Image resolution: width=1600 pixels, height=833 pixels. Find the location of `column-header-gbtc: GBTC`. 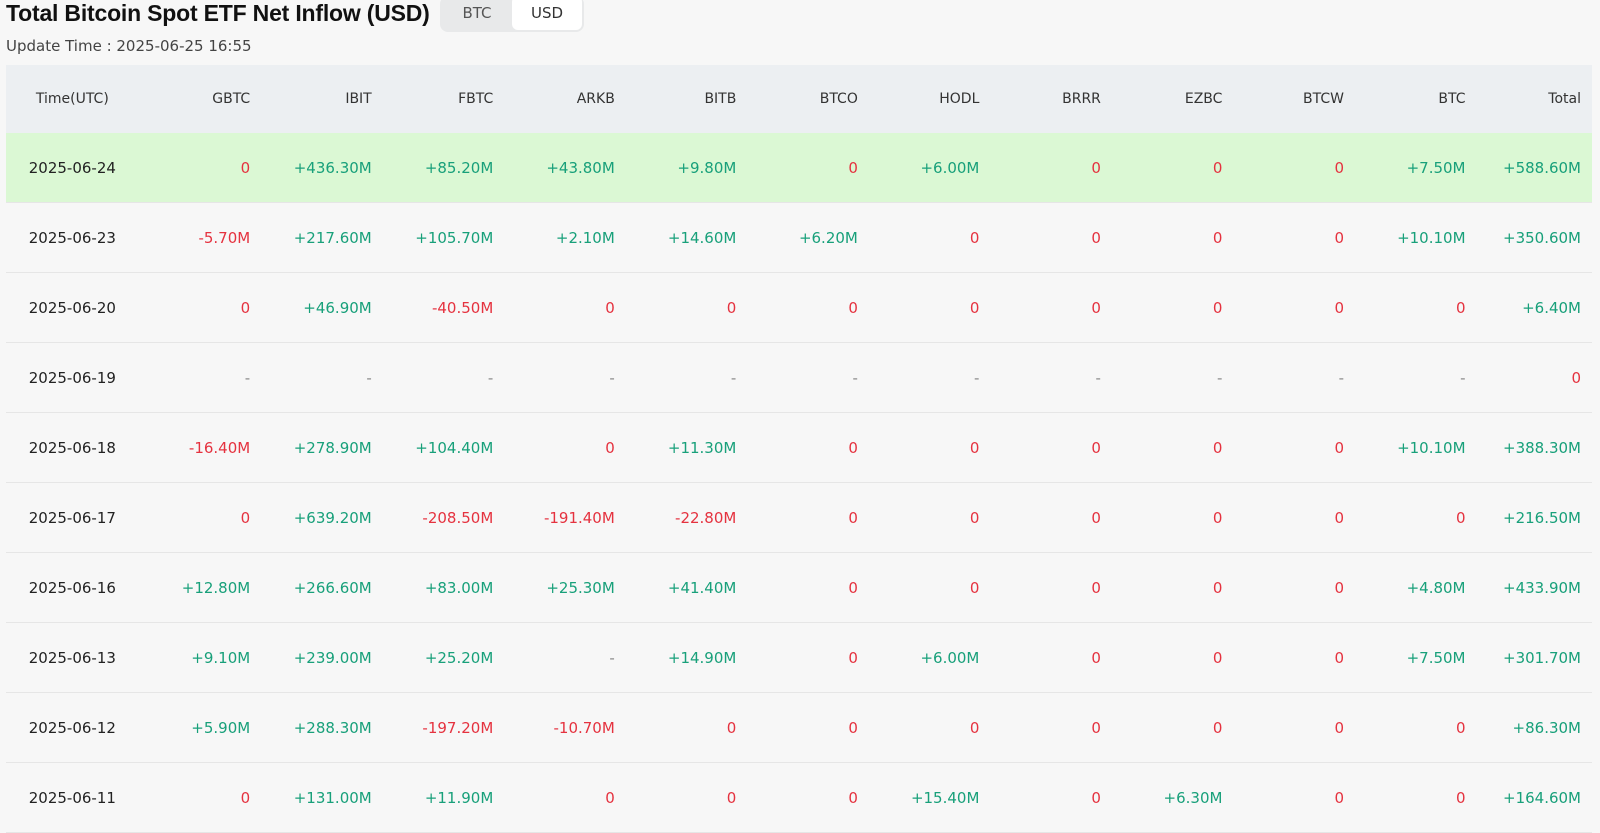

column-header-gbtc: GBTC is located at coordinates (200, 99).